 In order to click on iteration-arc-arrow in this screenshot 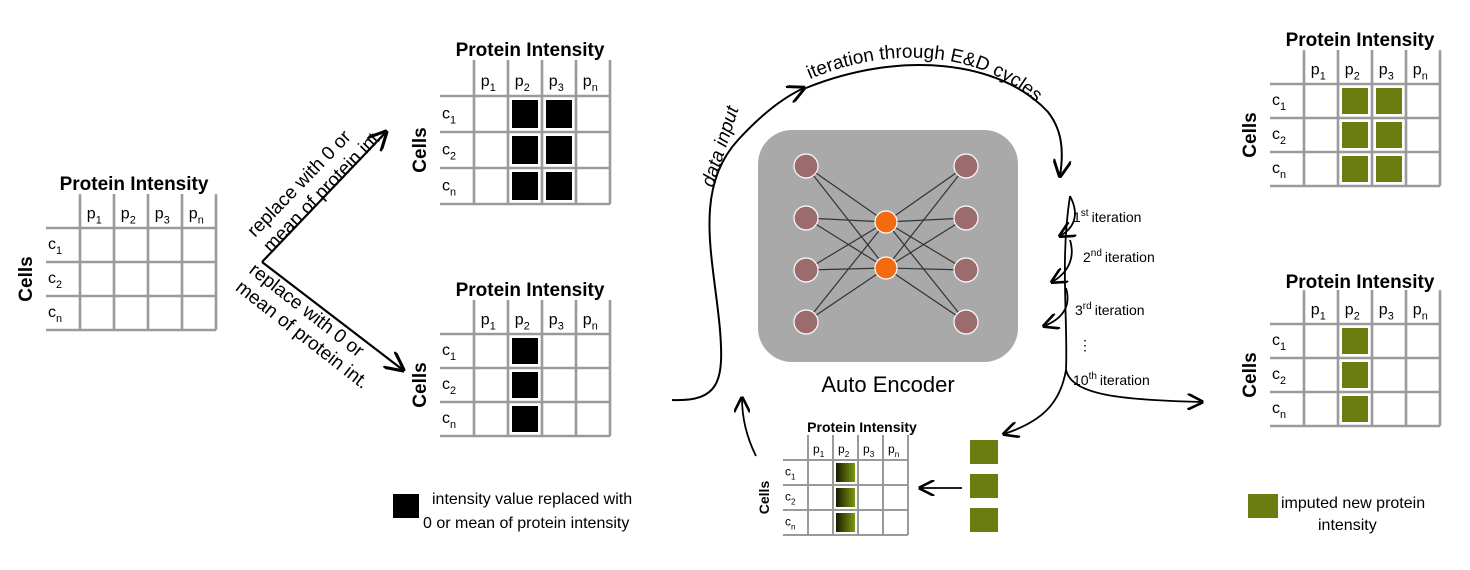, I will do `click(933, 120)`.